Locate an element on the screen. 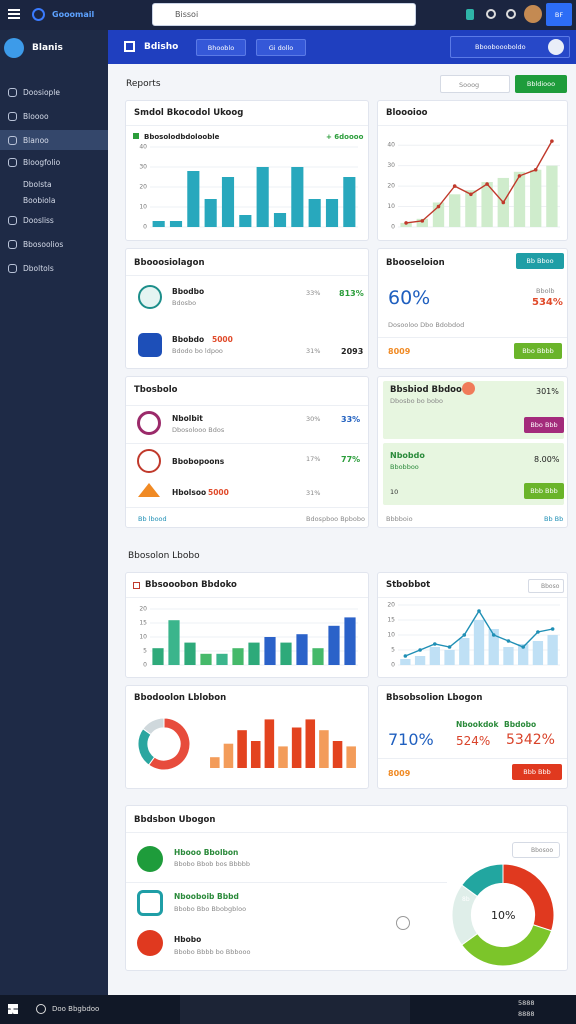 The image size is (576, 1024). filter-search: Sooog is located at coordinates (475, 84).